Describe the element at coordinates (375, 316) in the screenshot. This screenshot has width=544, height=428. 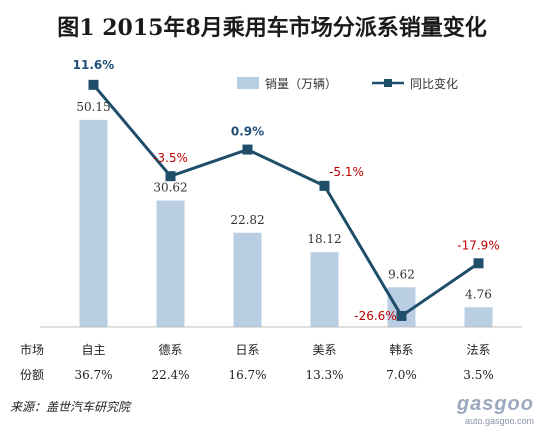
I see `yoy-value-label-4: -26.6%` at that location.